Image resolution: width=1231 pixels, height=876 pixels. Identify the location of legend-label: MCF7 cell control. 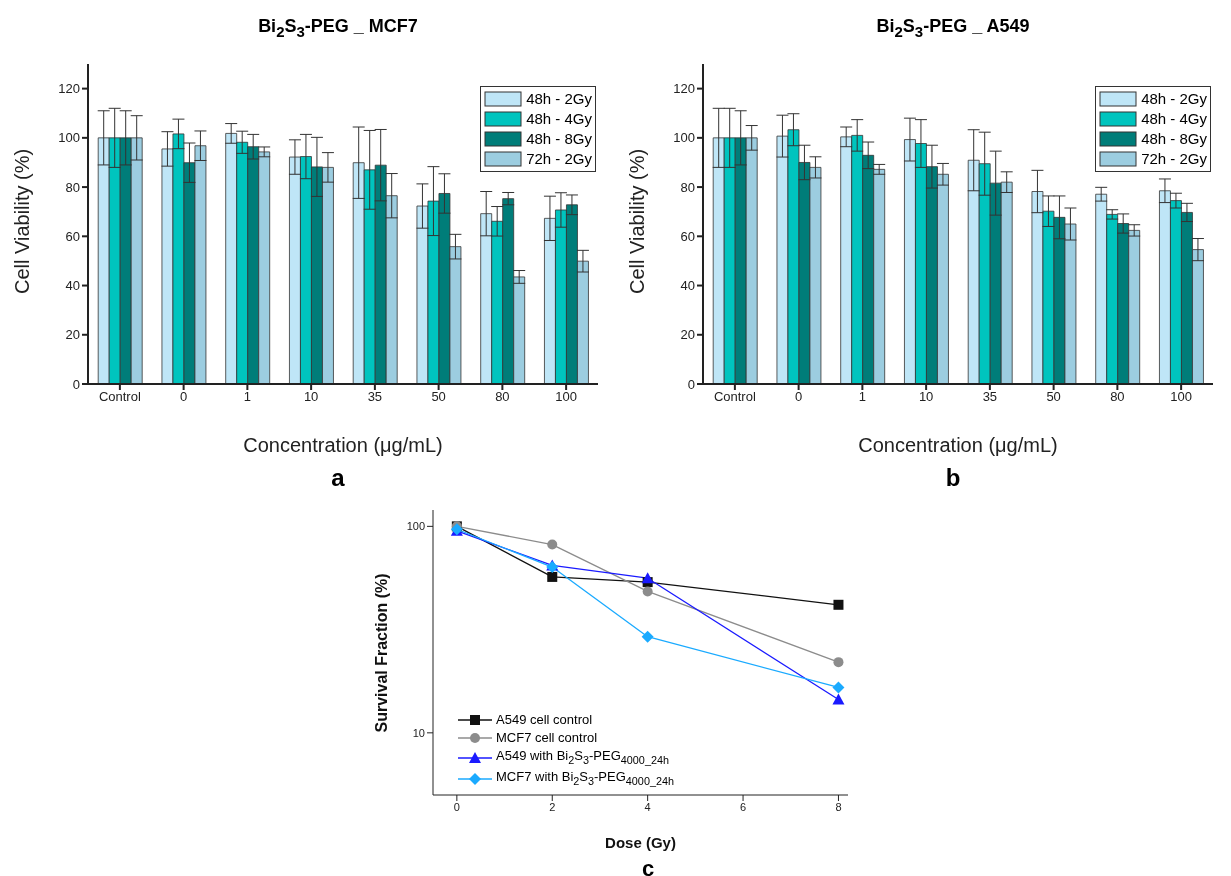
(547, 737).